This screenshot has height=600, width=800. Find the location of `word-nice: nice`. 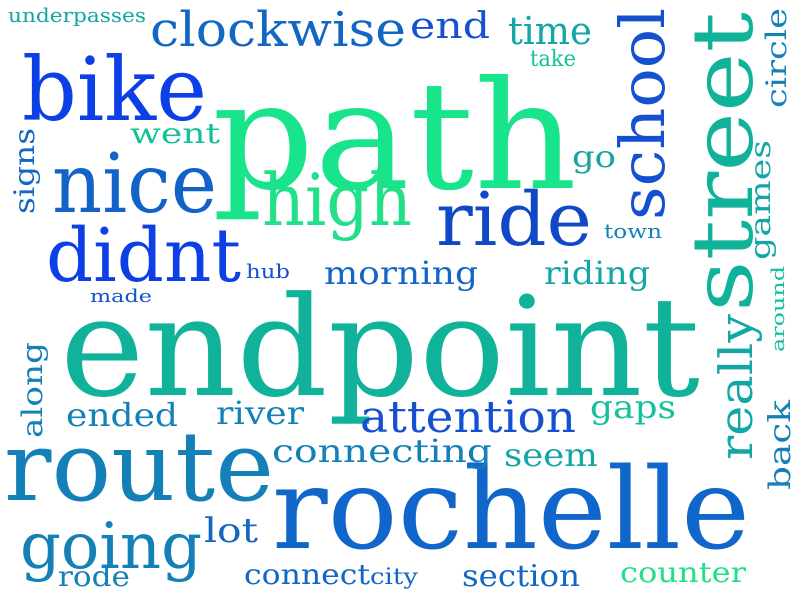

word-nice: nice is located at coordinates (134, 184).